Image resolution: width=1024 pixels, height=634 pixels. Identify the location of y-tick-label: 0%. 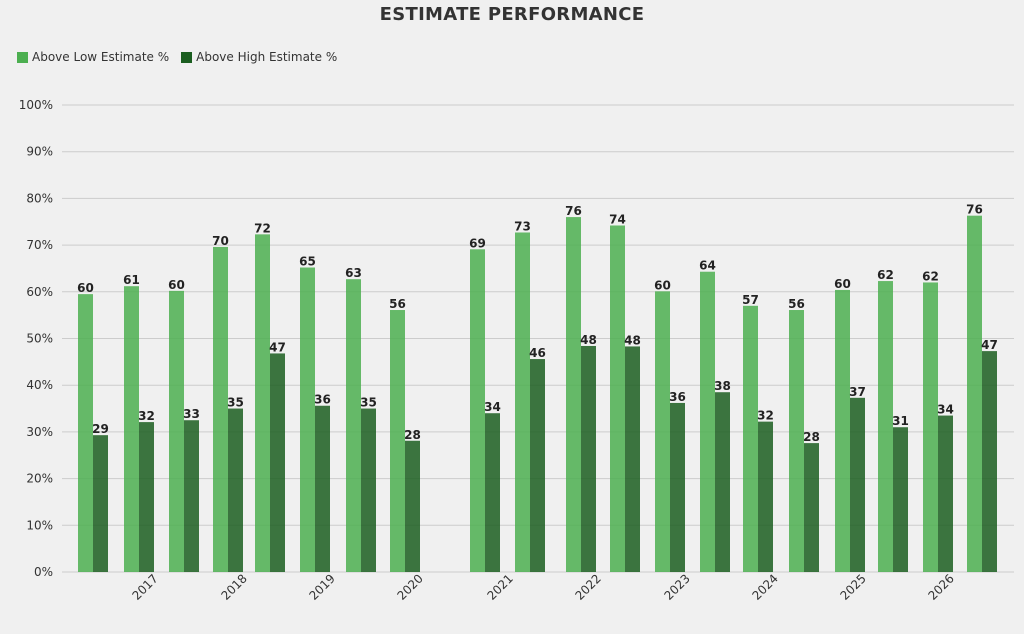
(43, 572).